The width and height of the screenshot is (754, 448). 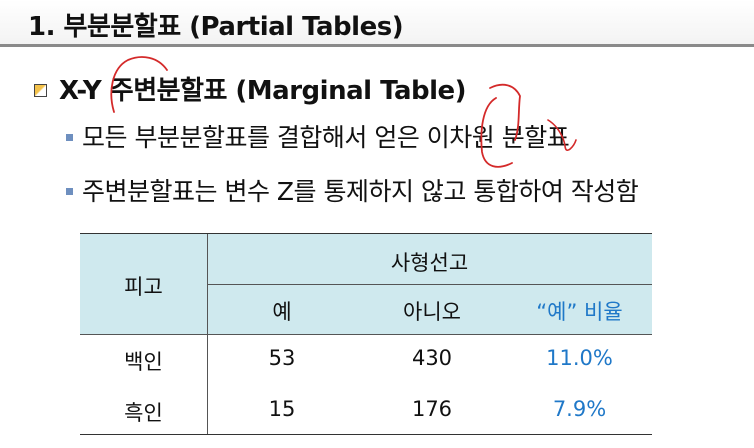 What do you see at coordinates (282, 358) in the screenshot?
I see `table-cell-yes: 53` at bounding box center [282, 358].